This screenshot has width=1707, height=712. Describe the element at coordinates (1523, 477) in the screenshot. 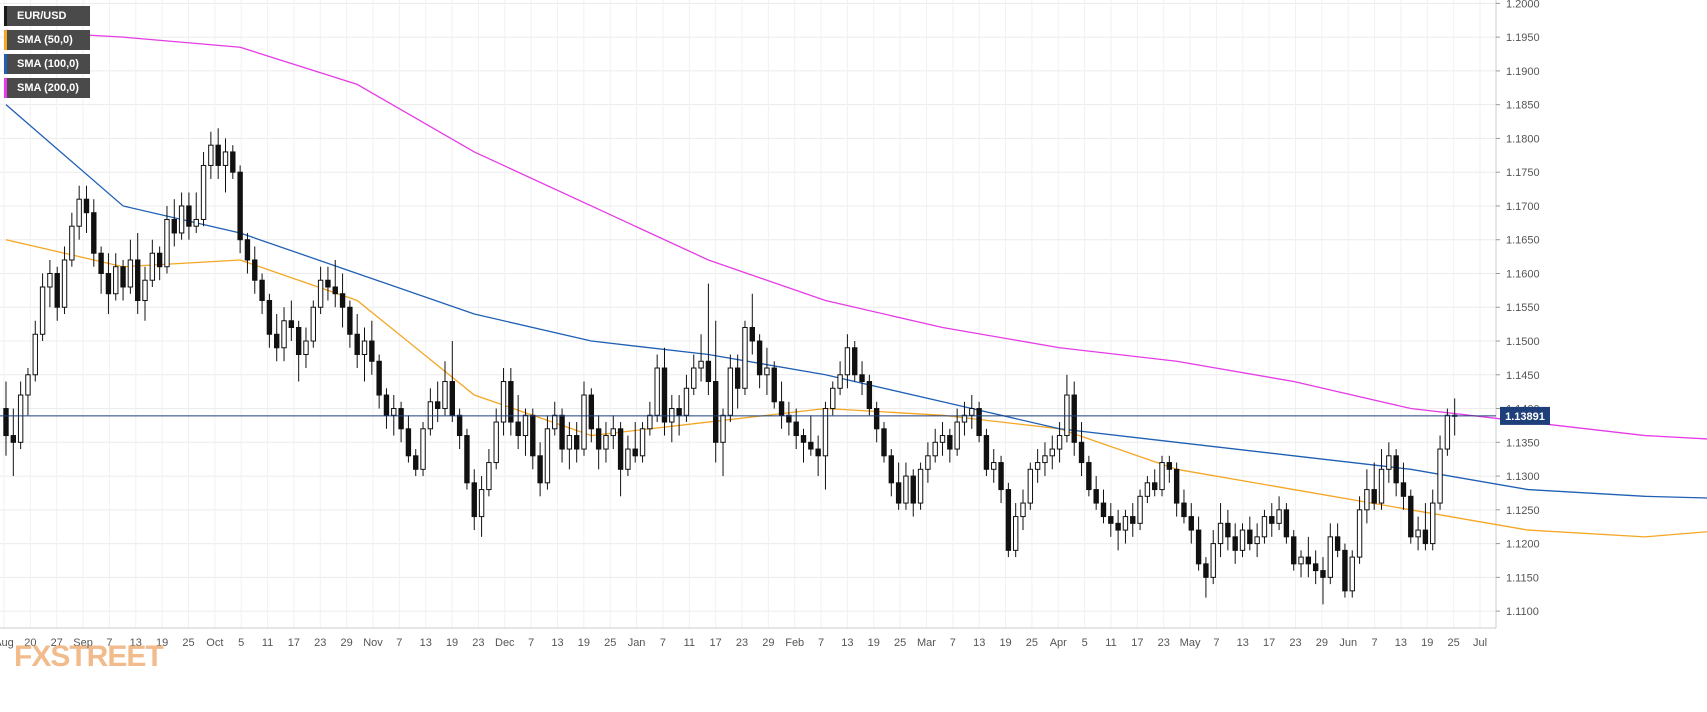

I see `y-tick-label: 1.1300` at that location.